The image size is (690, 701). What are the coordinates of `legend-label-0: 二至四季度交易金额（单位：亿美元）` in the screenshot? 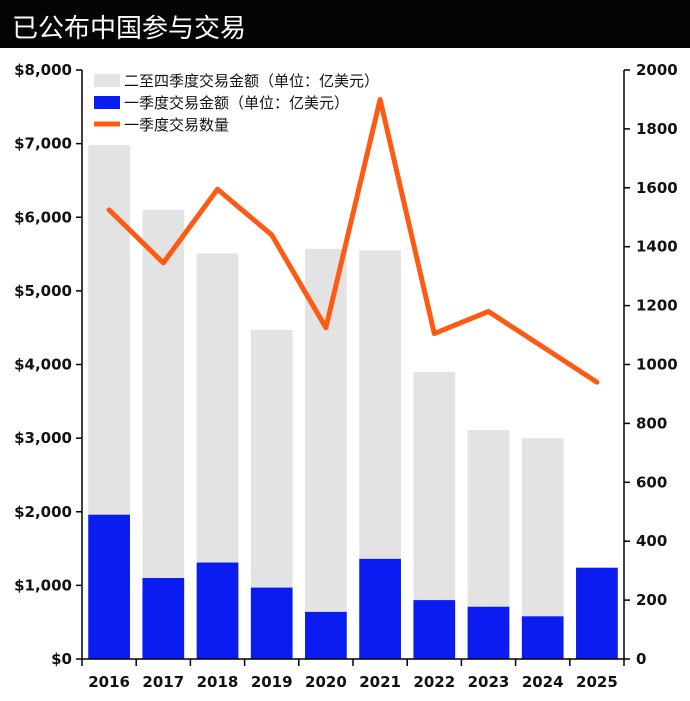 It's located at (251, 81).